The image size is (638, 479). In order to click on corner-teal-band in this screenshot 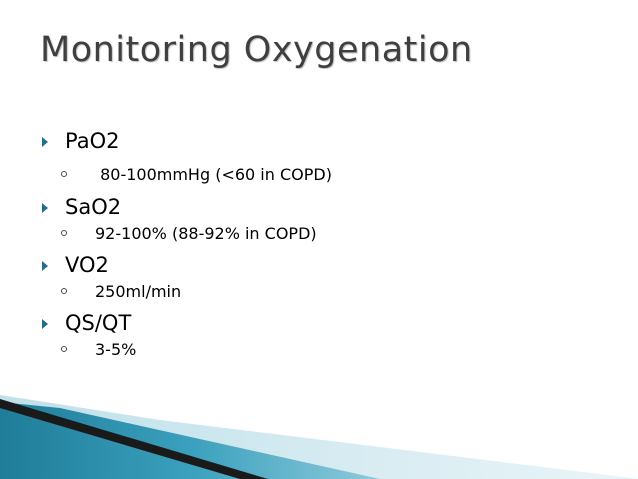, I will do `click(190, 440)`.